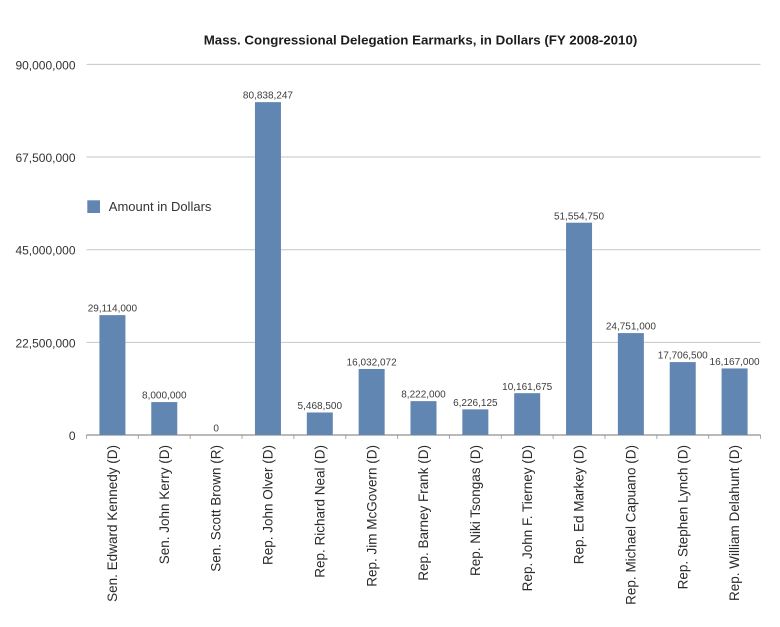 This screenshot has height=627, width=780. I want to click on svg-text: 90,000,000, so click(45, 65).